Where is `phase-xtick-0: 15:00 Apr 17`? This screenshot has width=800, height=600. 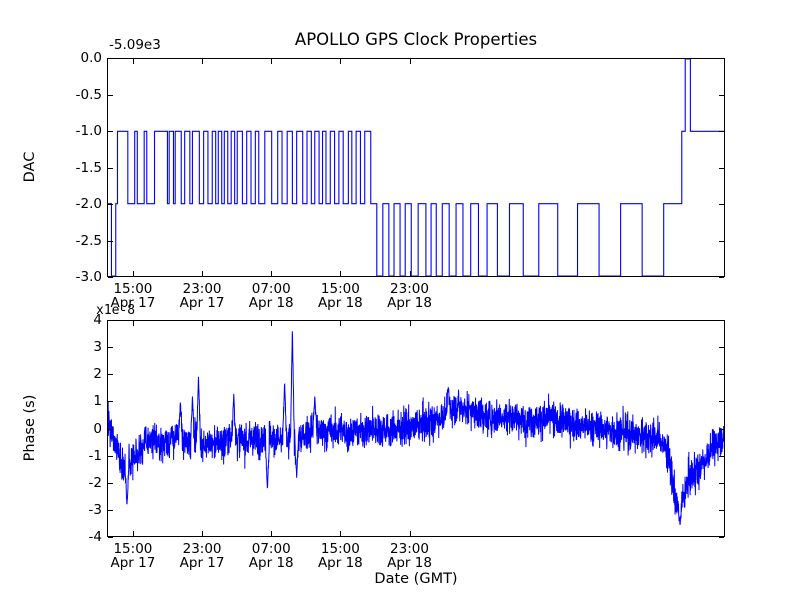
phase-xtick-0: 15:00 Apr 17 is located at coordinates (133, 556).